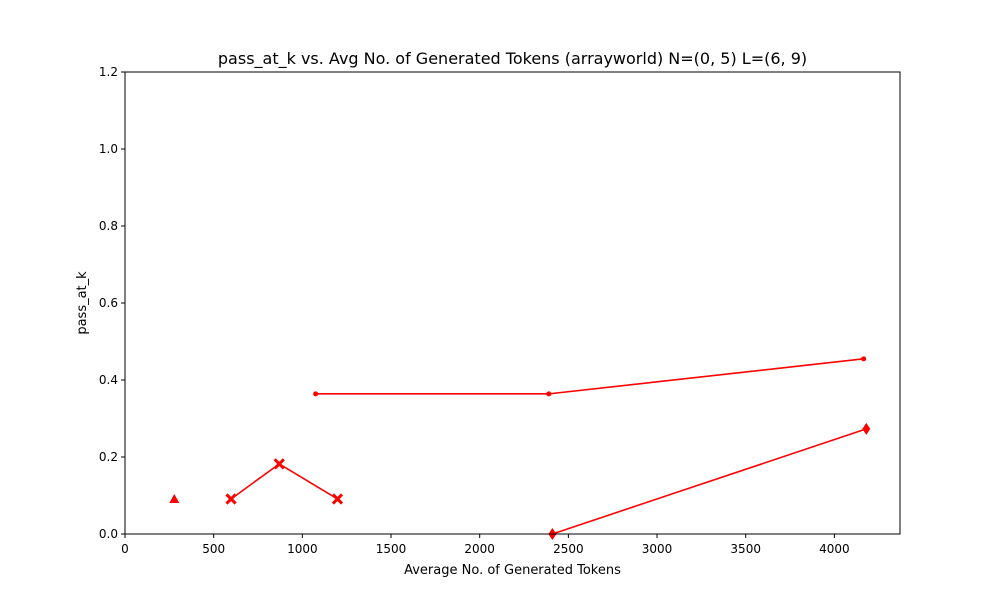 The height and width of the screenshot is (600, 1000). What do you see at coordinates (108, 457) in the screenshot?
I see `y-tick-label: 0.2` at bounding box center [108, 457].